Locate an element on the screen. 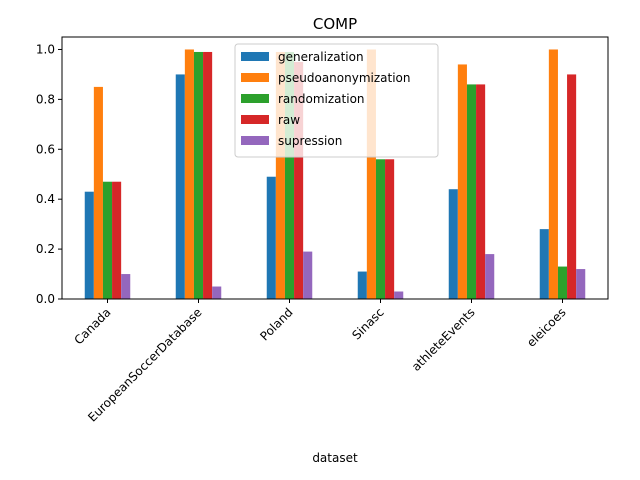  bar-supression-eleicoes is located at coordinates (581, 284).